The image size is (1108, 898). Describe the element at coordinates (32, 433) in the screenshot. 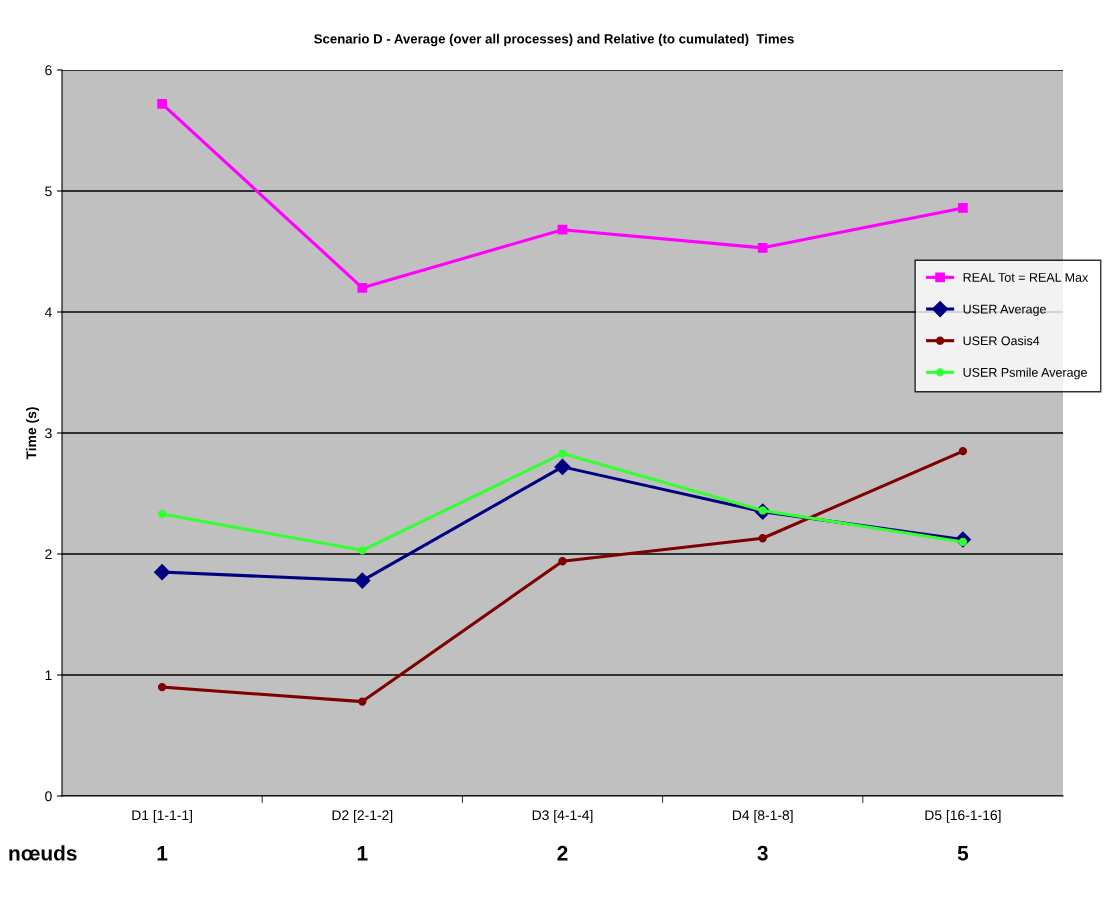

I see `y-axis-title: Time (s)` at that location.